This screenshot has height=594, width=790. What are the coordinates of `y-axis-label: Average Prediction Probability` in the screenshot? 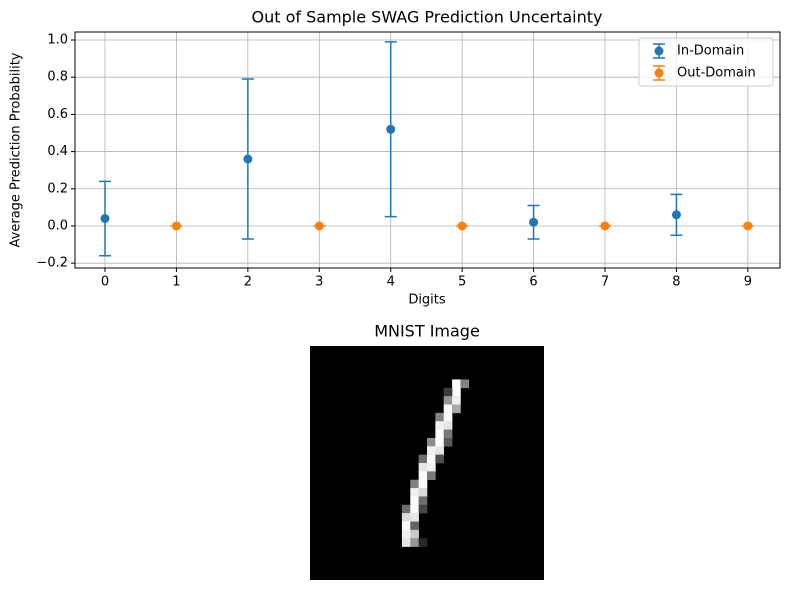 It's located at (16, 149).